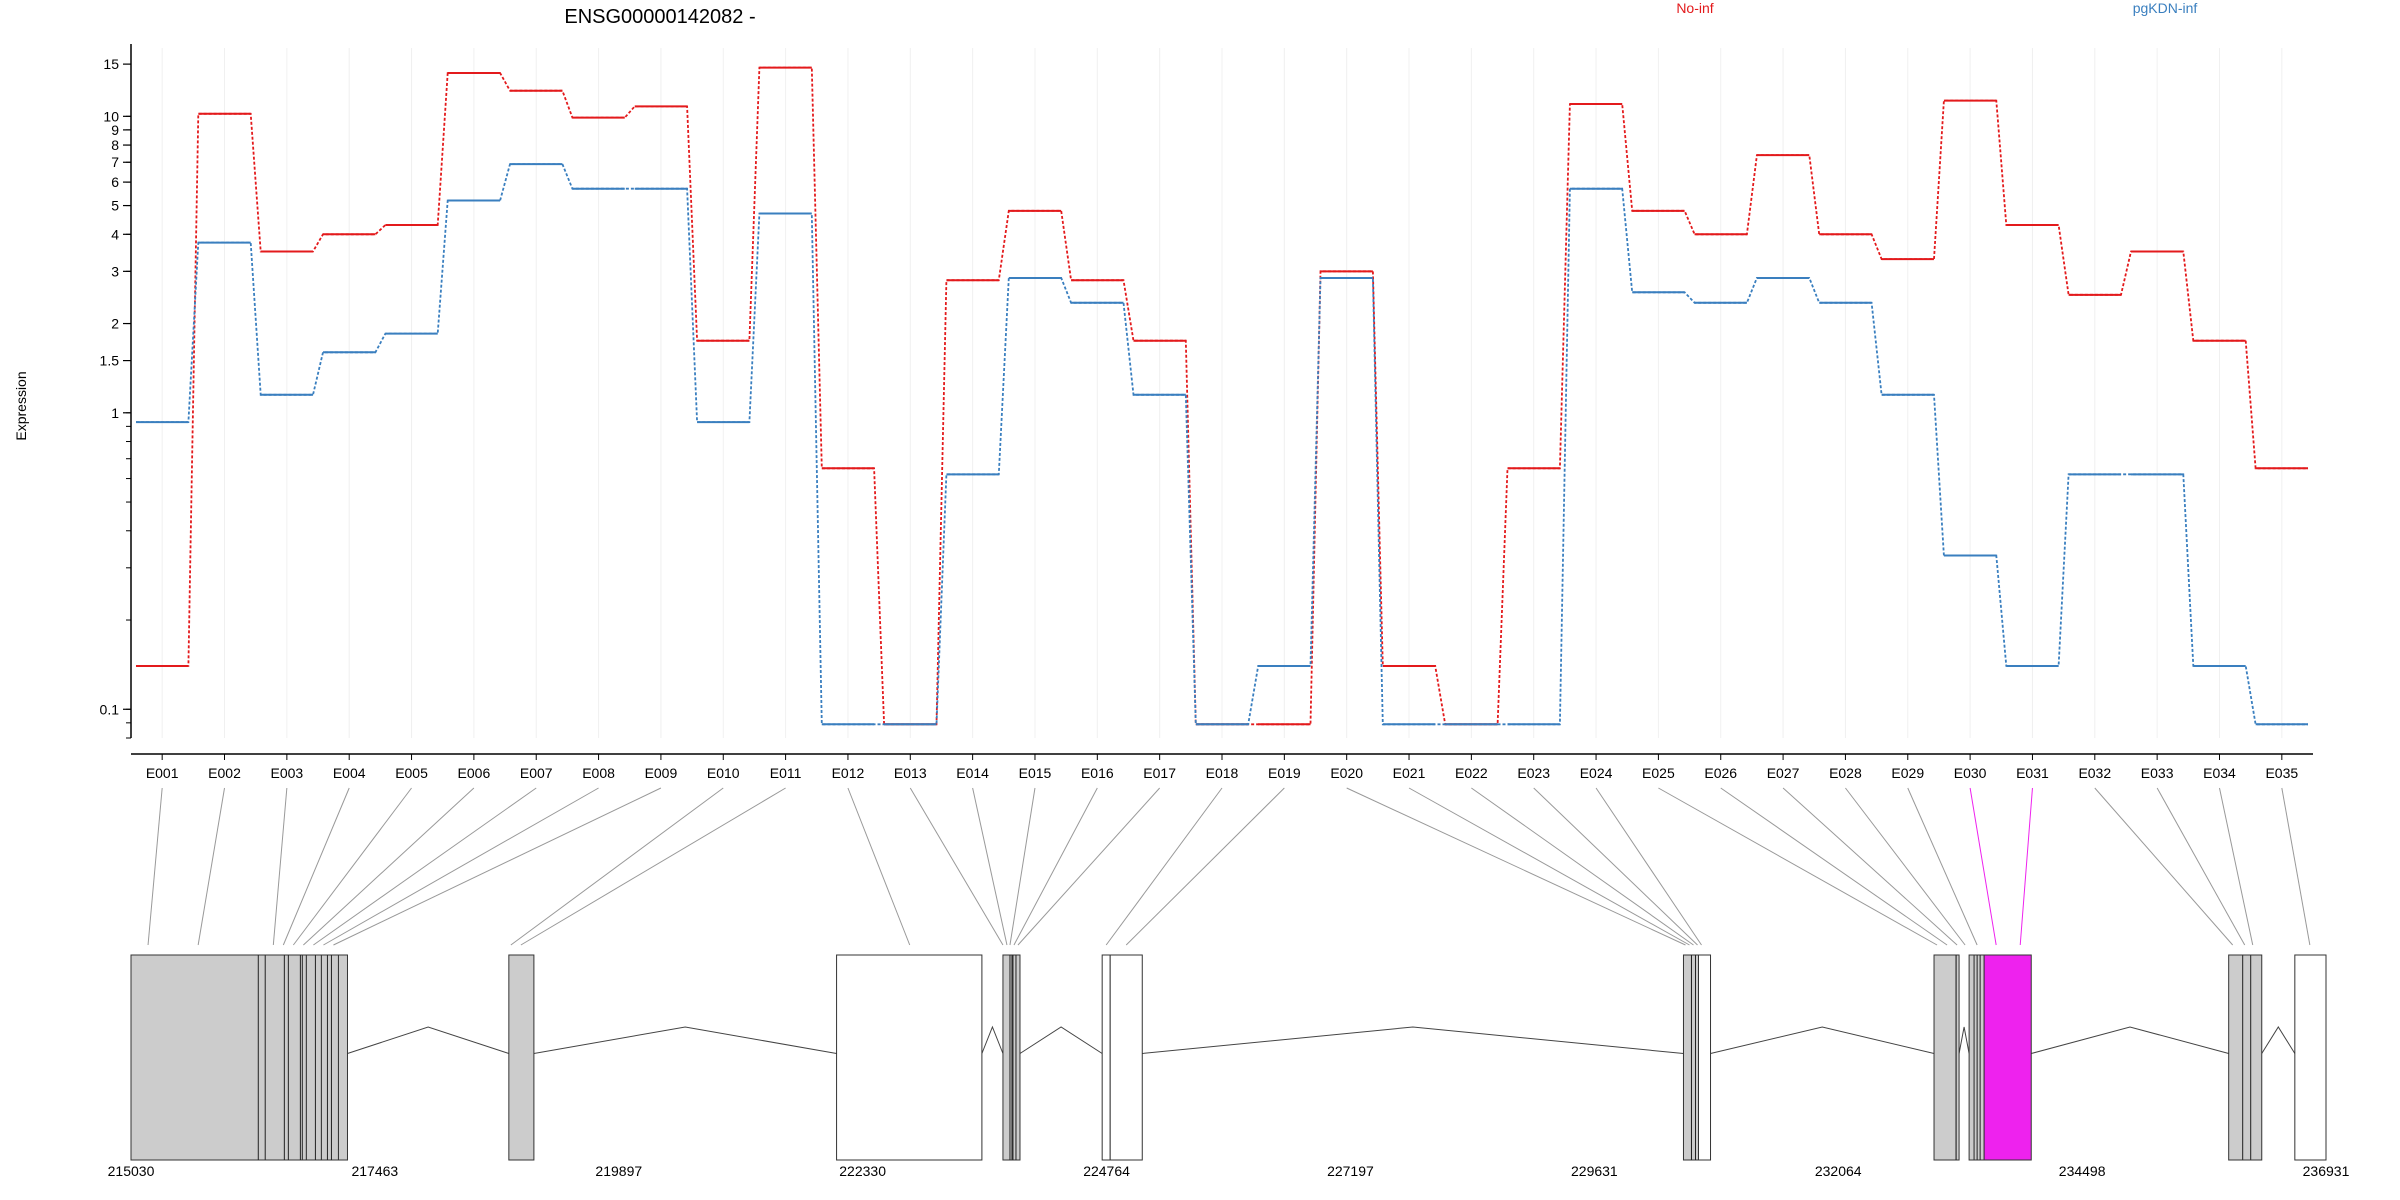  Describe the element at coordinates (155, 866) in the screenshot. I see `exon-connector-e001` at that location.